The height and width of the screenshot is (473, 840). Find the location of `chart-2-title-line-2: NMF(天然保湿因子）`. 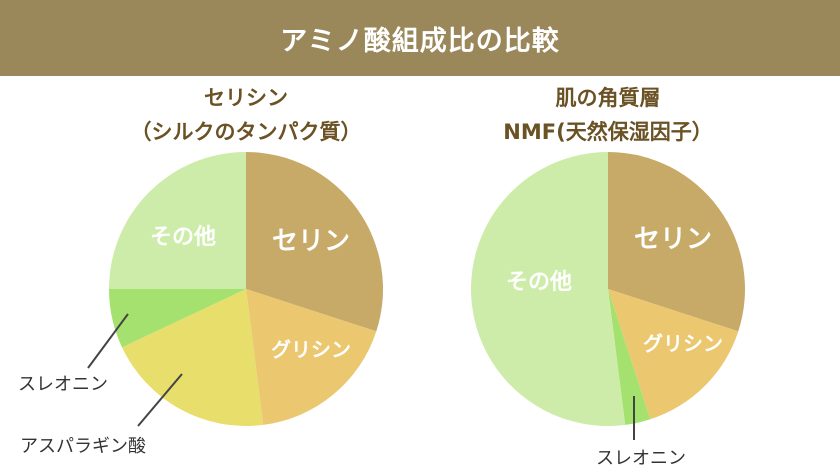

chart-2-title-line-2: NMF(天然保湿因子） is located at coordinates (608, 132).